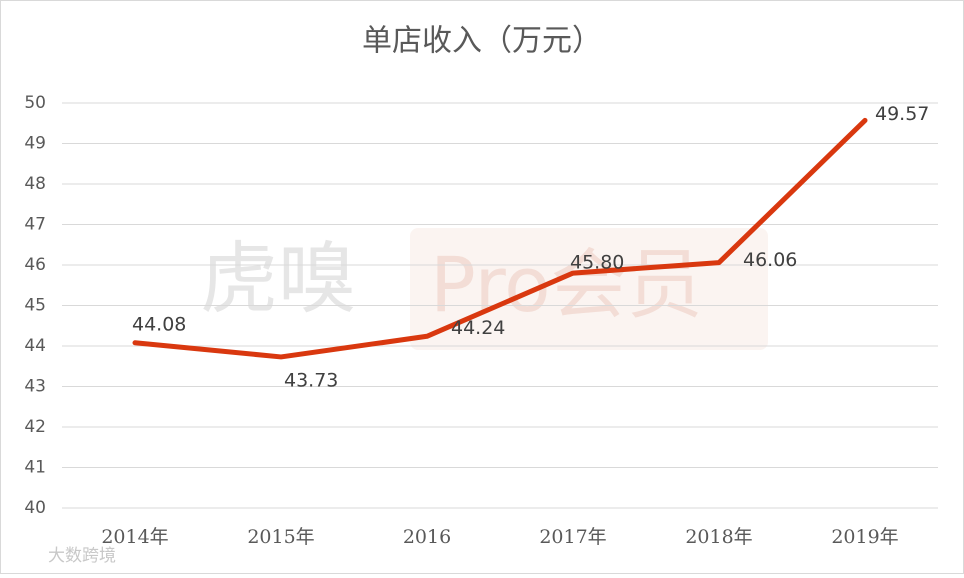  Describe the element at coordinates (589, 289) in the screenshot. I see `watermark-box` at that location.